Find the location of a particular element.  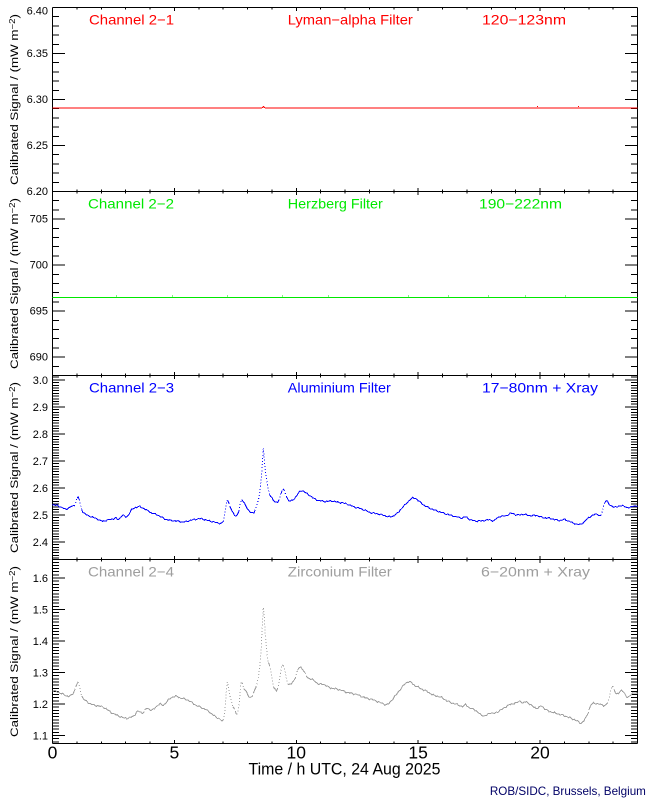

svg-text: 2.6 is located at coordinates (40, 489).